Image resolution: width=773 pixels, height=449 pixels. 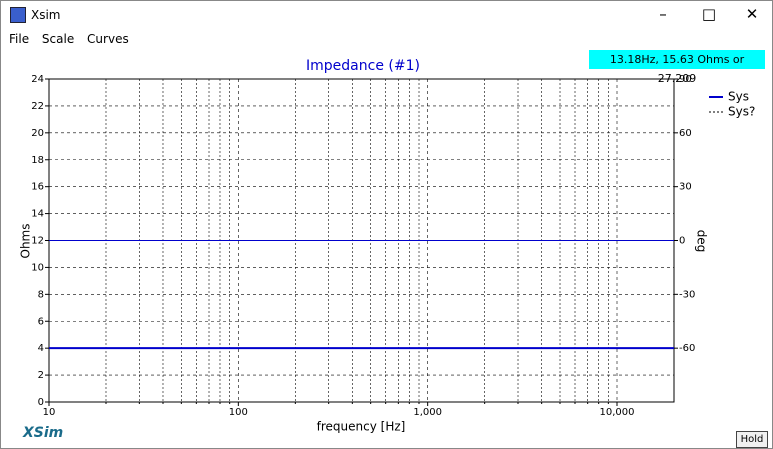 What do you see at coordinates (19, 39) in the screenshot?
I see `menu-item: File` at bounding box center [19, 39].